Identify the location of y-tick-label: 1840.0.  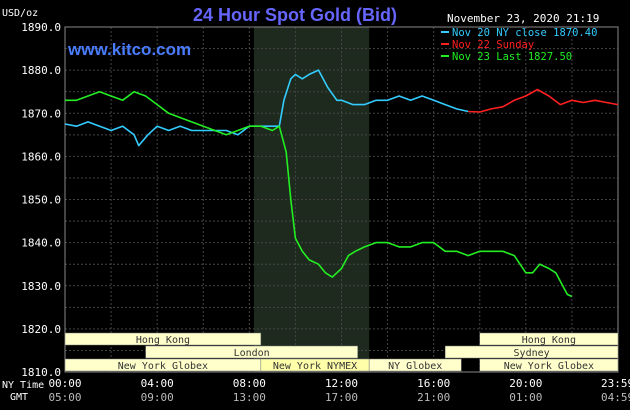
(41, 243).